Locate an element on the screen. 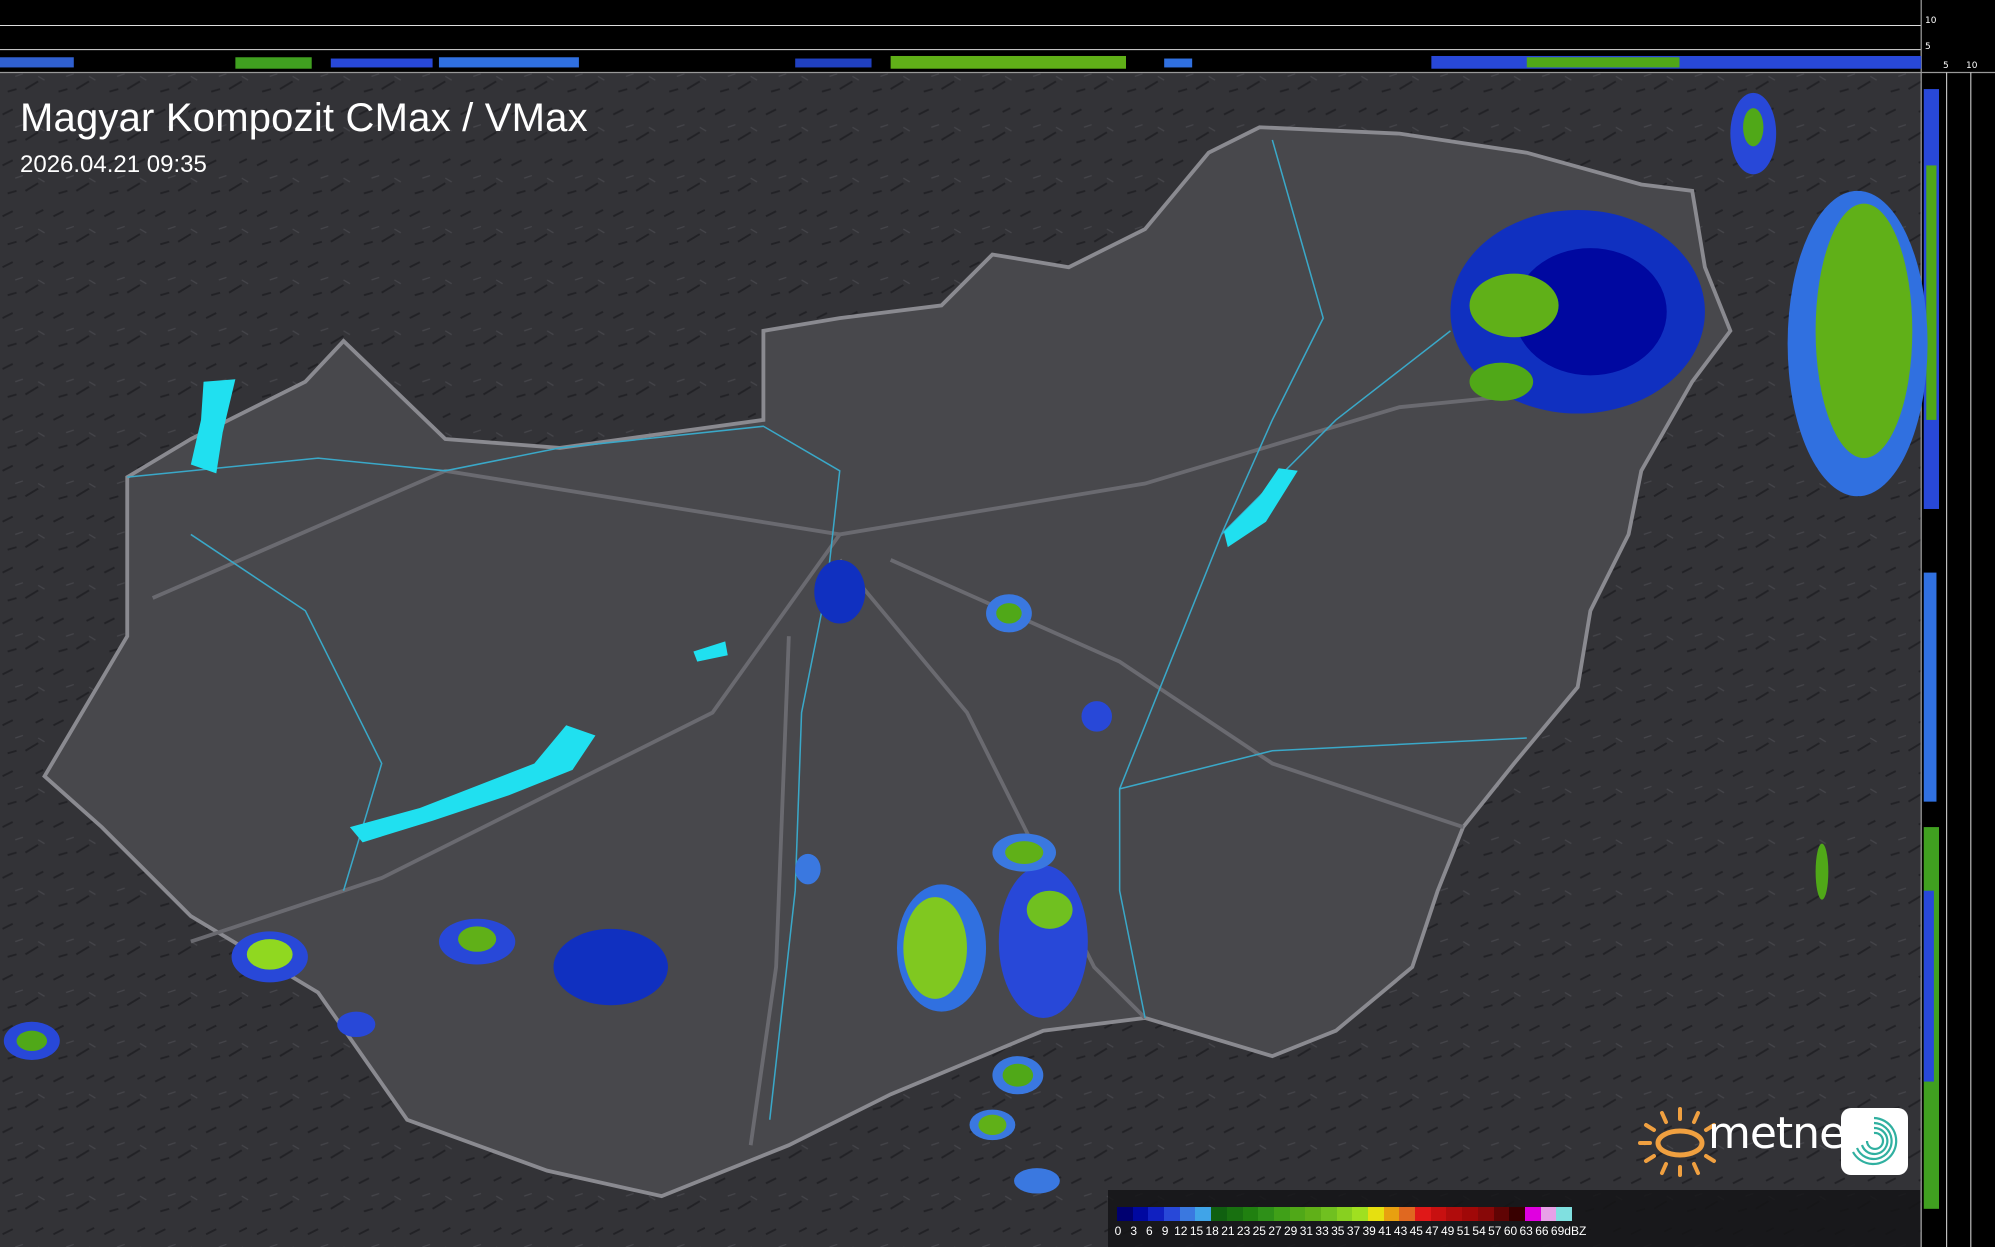 The width and height of the screenshot is (1995, 1247). lake-ferto is located at coordinates (213, 426).